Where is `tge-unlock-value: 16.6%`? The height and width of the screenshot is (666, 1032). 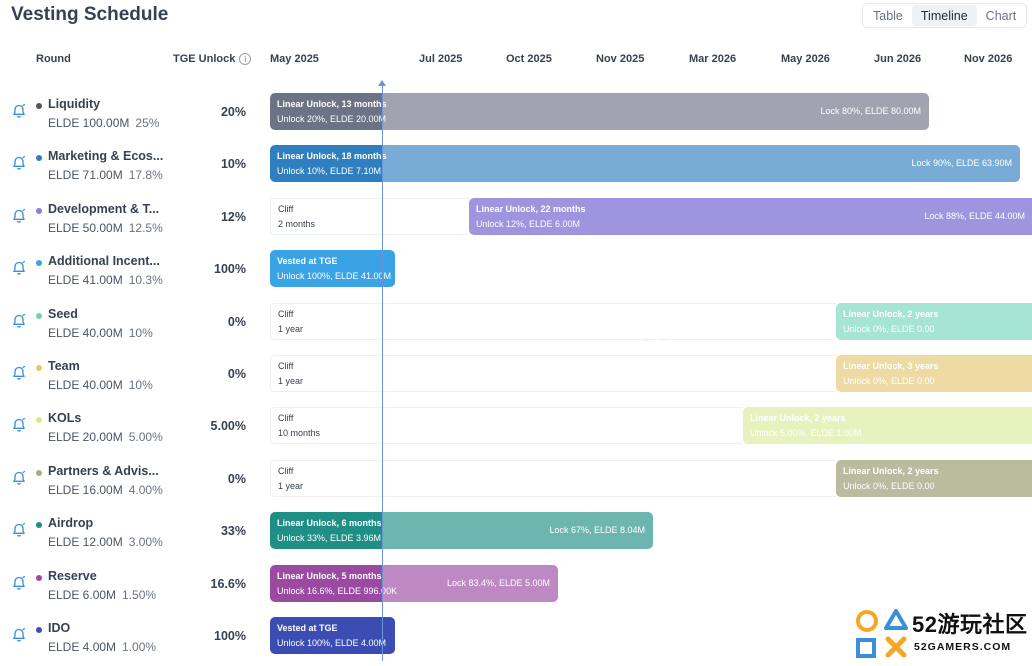 tge-unlock-value: 16.6% is located at coordinates (228, 583).